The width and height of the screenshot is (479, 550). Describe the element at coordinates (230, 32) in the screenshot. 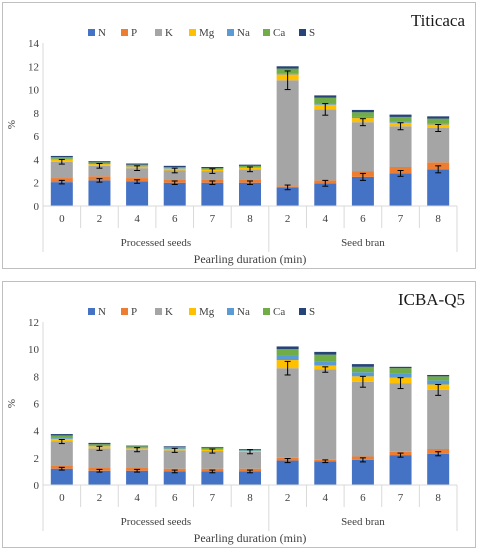

I see `legend-swatch-na` at that location.